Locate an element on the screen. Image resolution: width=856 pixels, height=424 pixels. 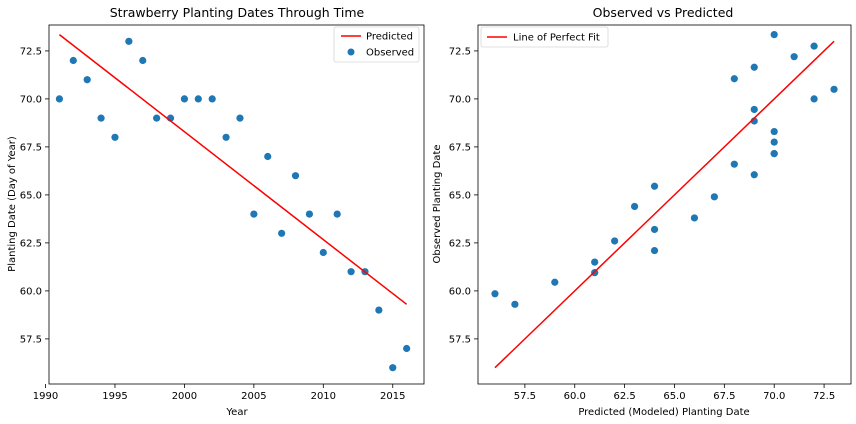
right-legend-box is located at coordinates (544, 37).